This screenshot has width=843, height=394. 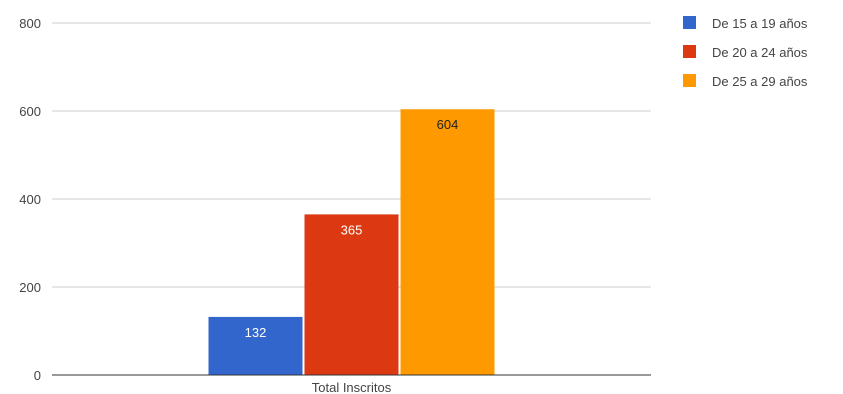 What do you see at coordinates (30, 111) in the screenshot?
I see `y-tick-label: 600` at bounding box center [30, 111].